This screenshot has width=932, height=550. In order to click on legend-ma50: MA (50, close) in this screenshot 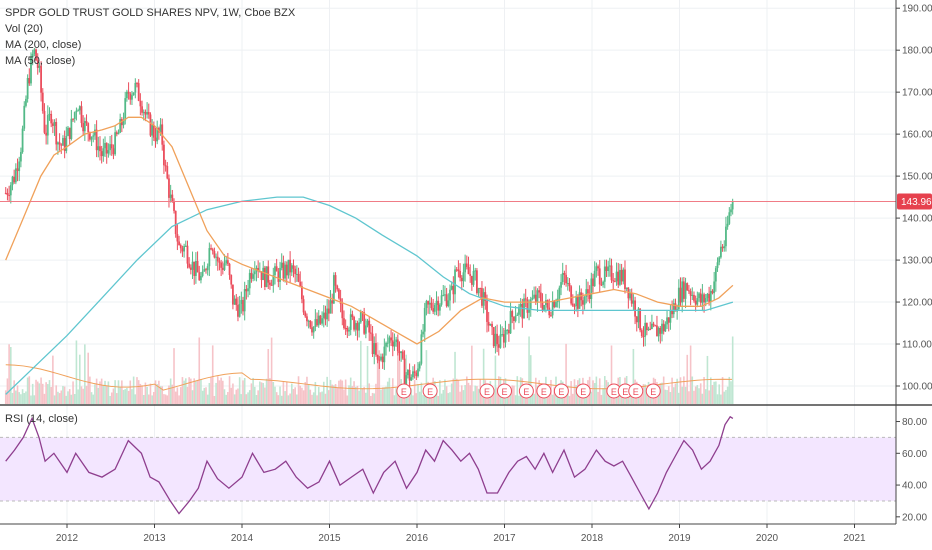, I will do `click(40, 61)`.